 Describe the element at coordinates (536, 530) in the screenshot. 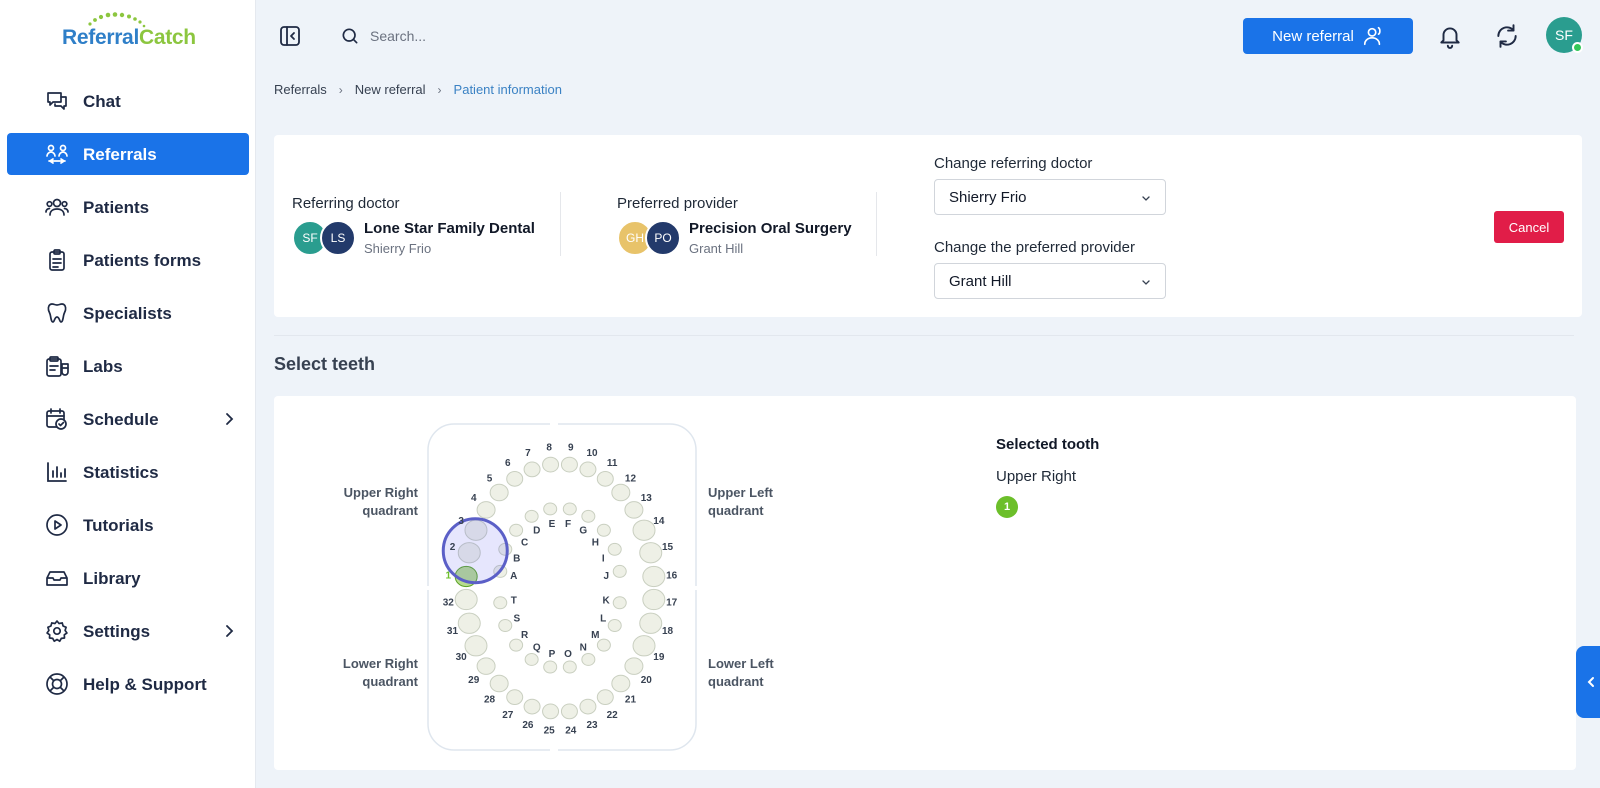

I see `tooth-label: D` at that location.